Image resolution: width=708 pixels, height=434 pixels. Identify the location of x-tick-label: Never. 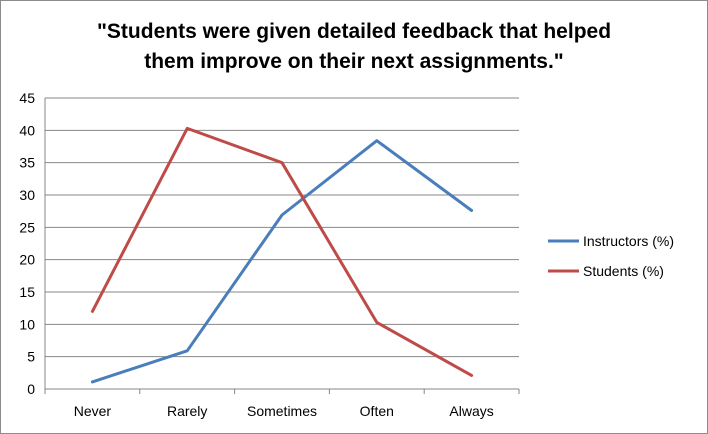
(93, 411).